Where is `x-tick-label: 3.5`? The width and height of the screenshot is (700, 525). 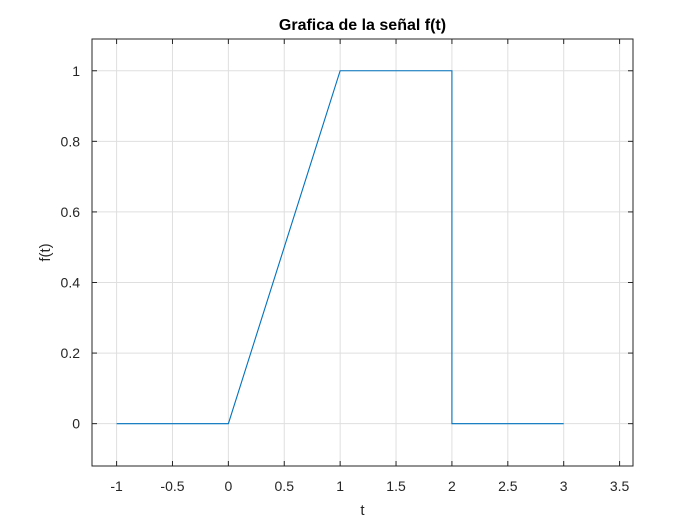
x-tick-label: 3.5 is located at coordinates (620, 486).